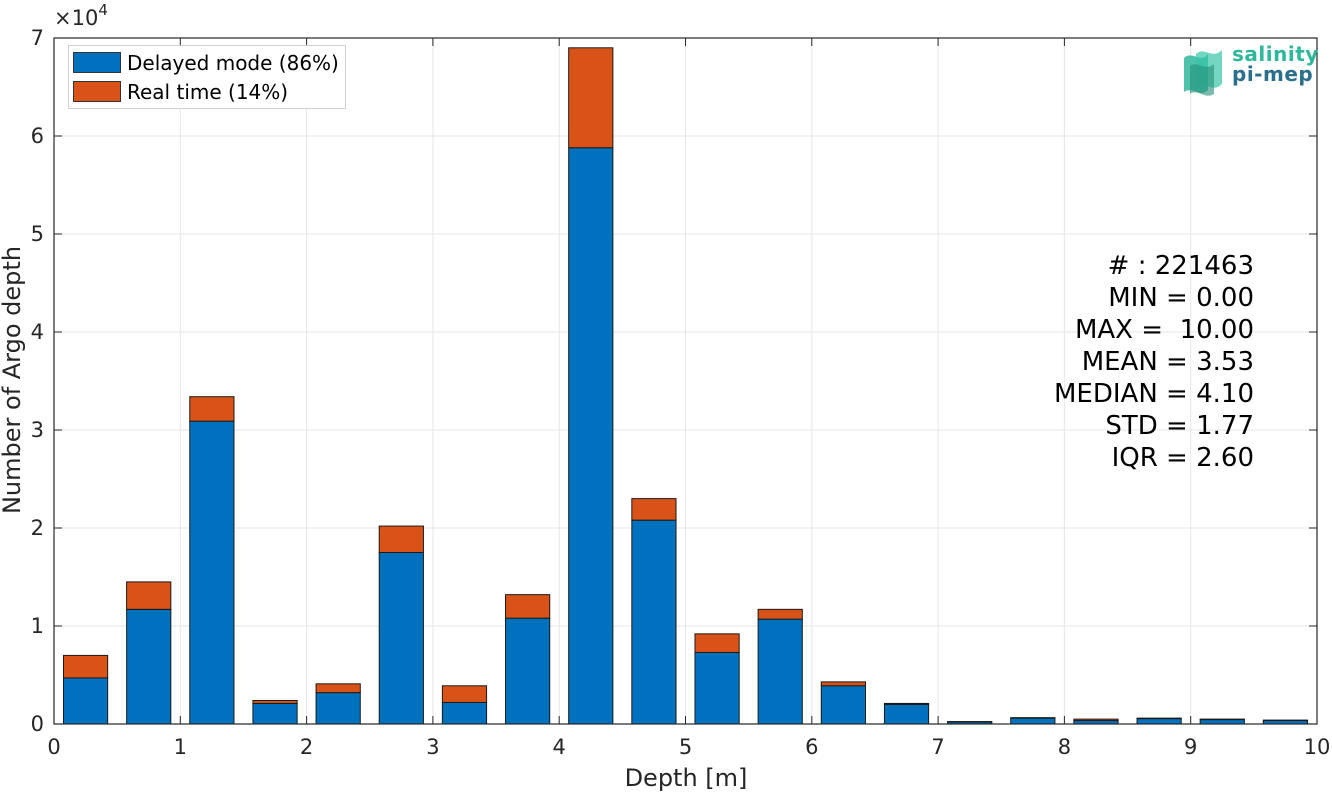  What do you see at coordinates (306, 747) in the screenshot?
I see `x-tick-label: 2` at bounding box center [306, 747].